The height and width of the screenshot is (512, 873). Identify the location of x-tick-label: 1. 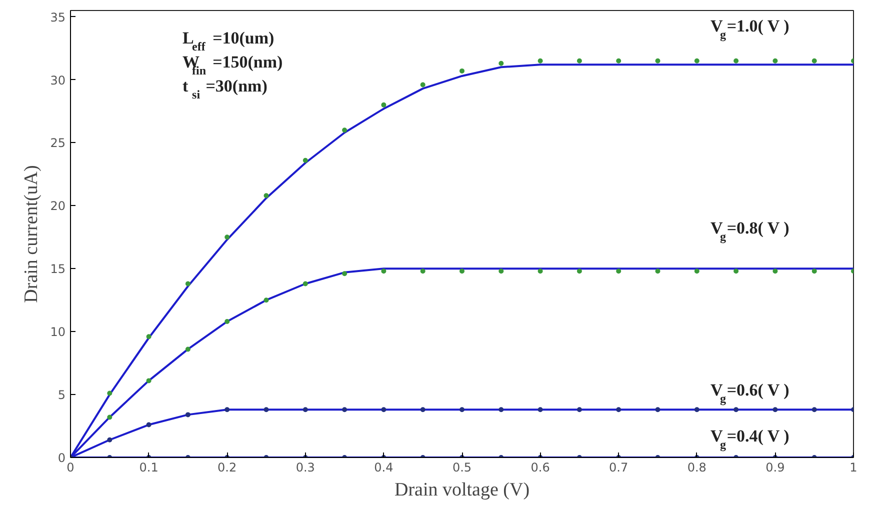
(854, 467).